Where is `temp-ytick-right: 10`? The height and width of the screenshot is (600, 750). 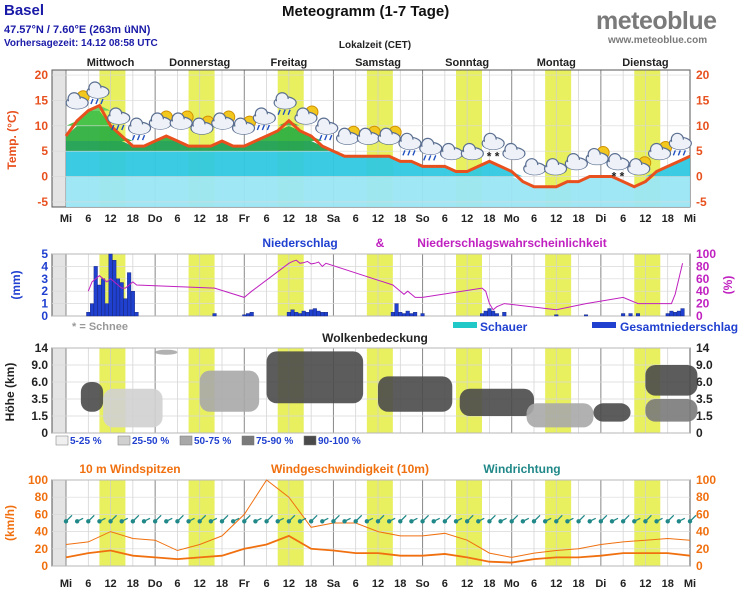 temp-ytick-right: 10 is located at coordinates (703, 126).